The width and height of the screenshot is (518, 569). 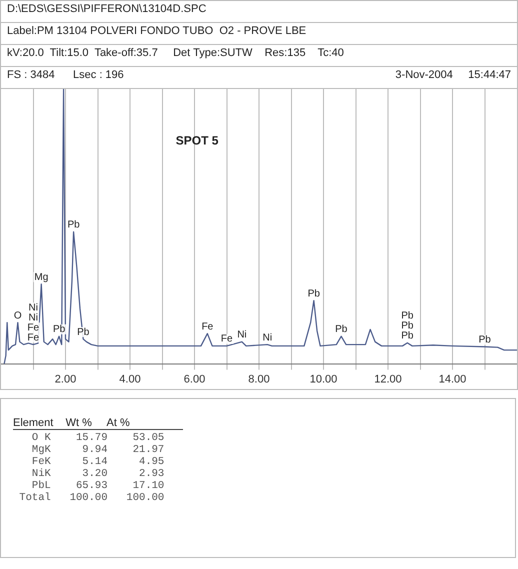 What do you see at coordinates (453, 76) in the screenshot?
I see `text: 3-Nov-2004 15:44:47` at bounding box center [453, 76].